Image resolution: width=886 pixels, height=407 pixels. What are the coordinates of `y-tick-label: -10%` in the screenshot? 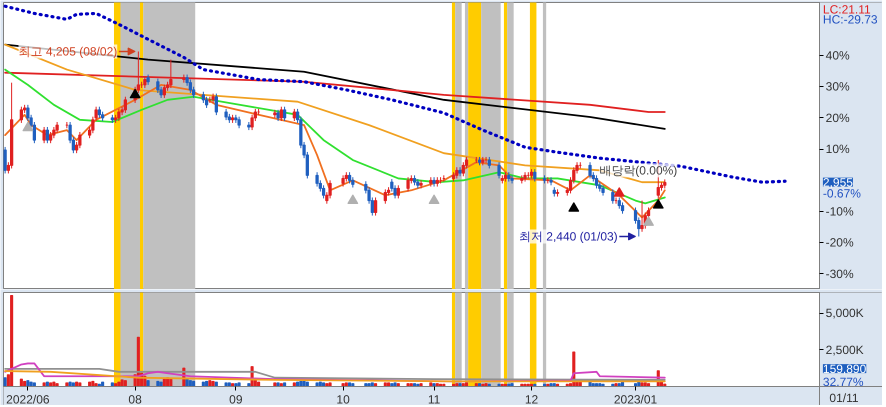 It's located at (840, 211).